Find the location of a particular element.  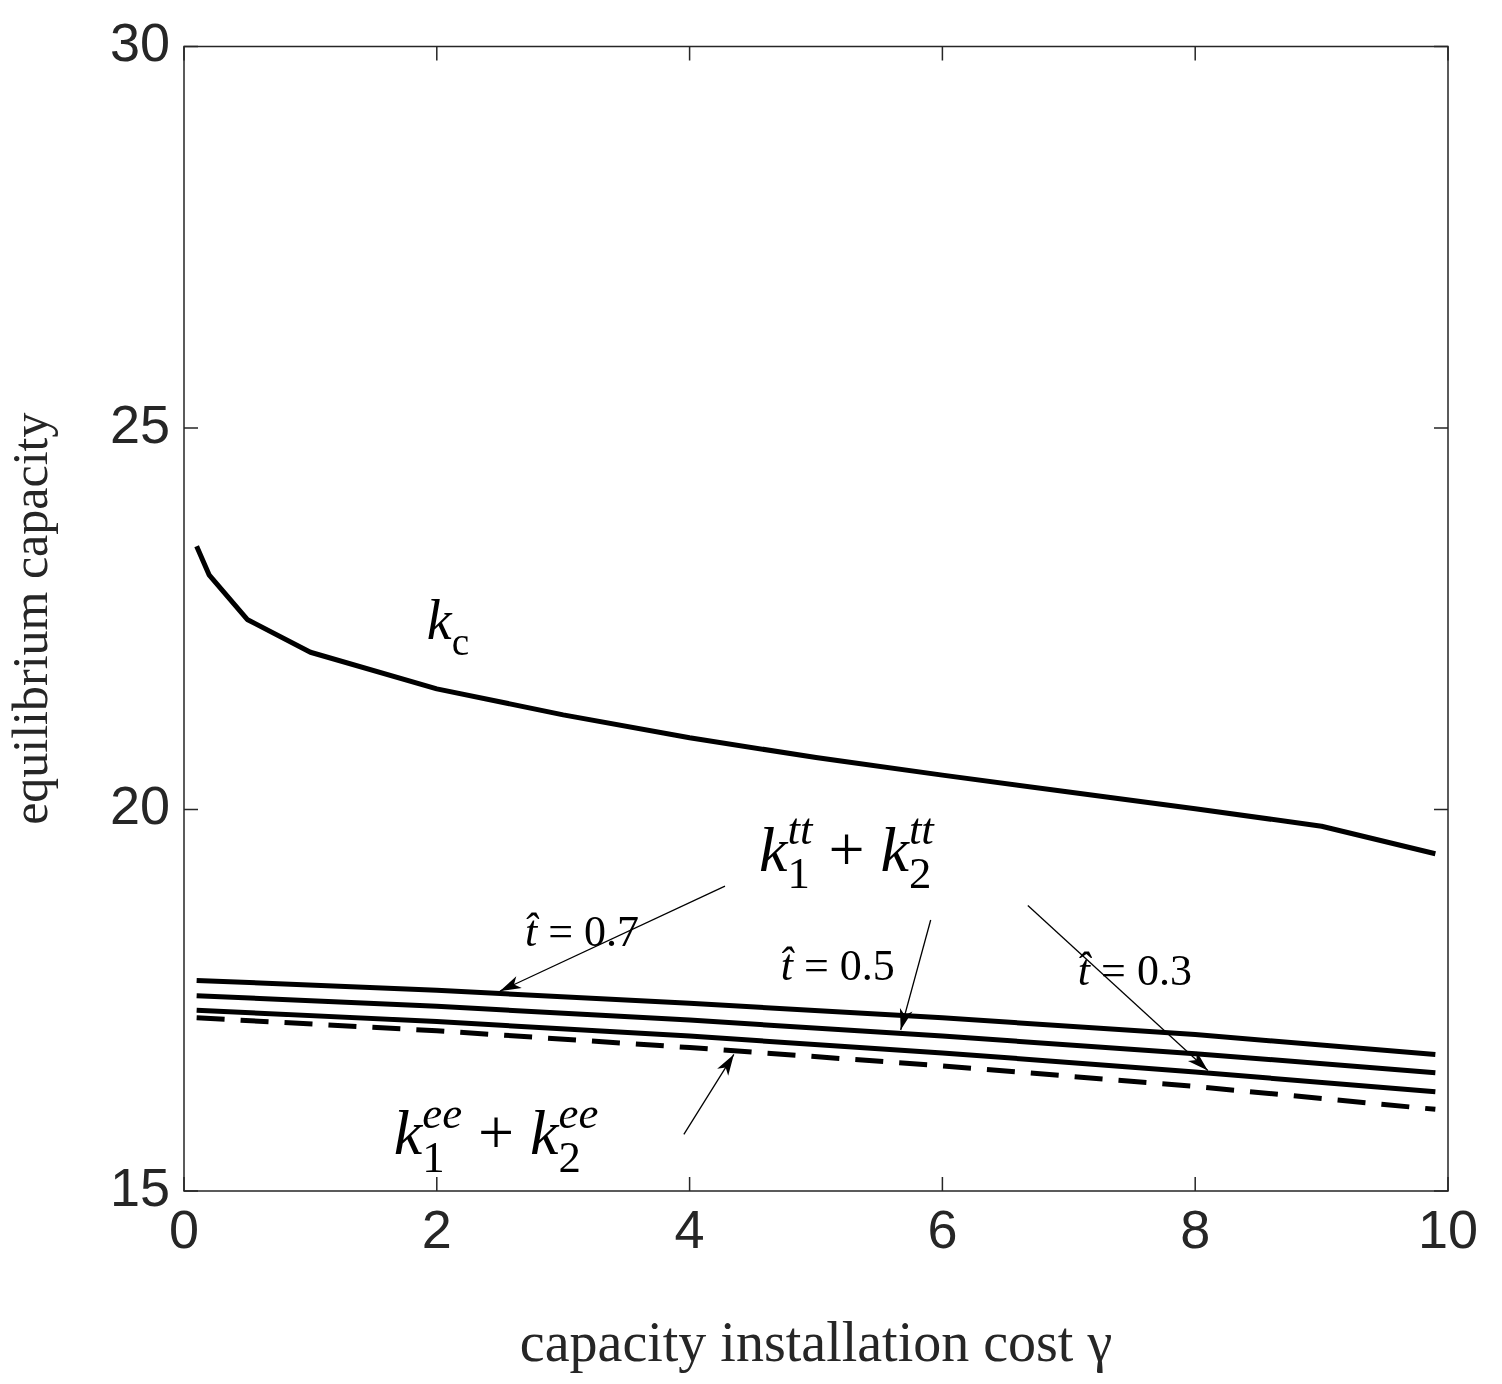

y-tick-label: 25 is located at coordinates (139, 423).